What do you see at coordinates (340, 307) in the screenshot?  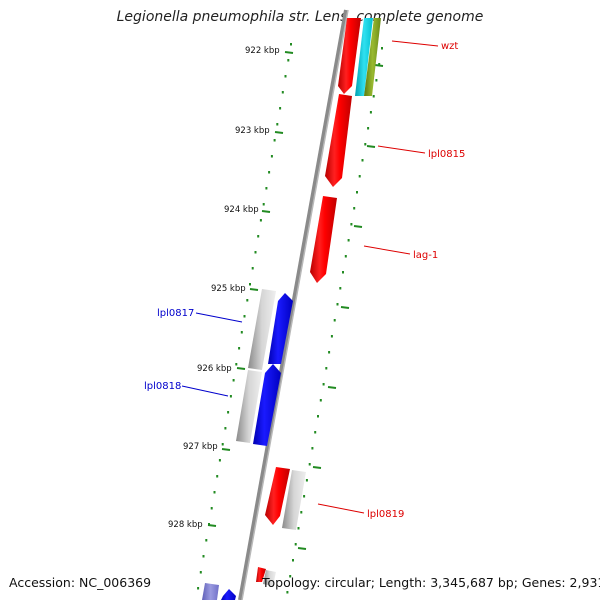 I see `outer-major-ticks` at bounding box center [340, 307].